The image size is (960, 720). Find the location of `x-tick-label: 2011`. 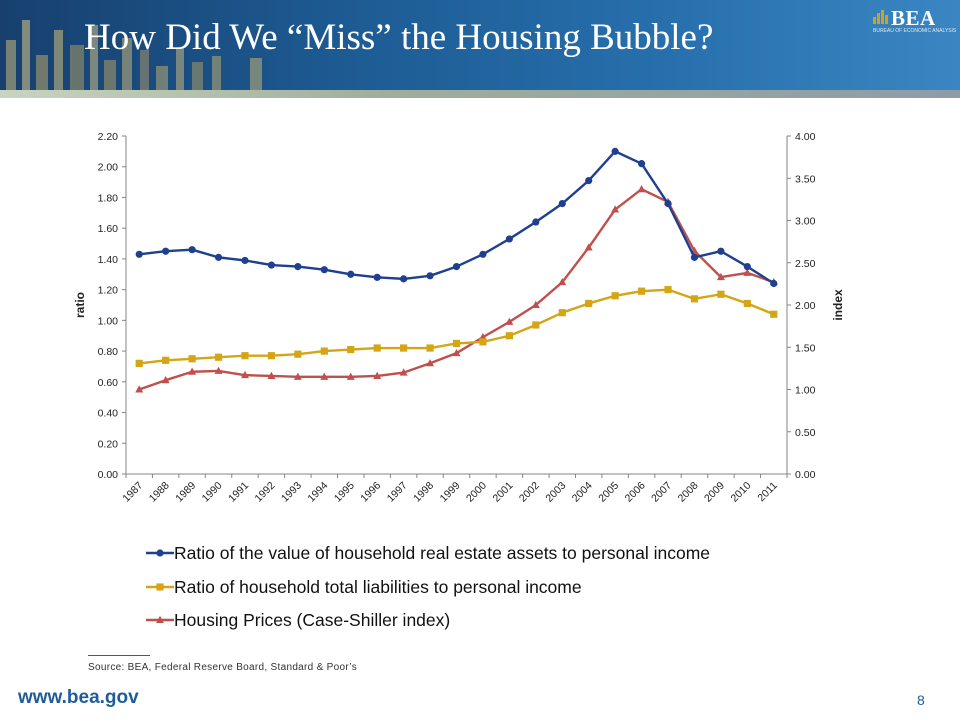

x-tick-label: 2011 is located at coordinates (767, 492).